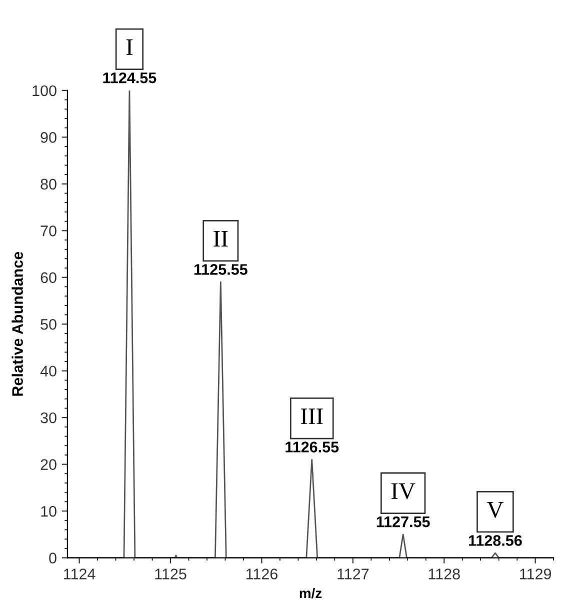 The height and width of the screenshot is (603, 562). Describe the element at coordinates (48, 184) in the screenshot. I see `y-tick-label: 80` at that location.